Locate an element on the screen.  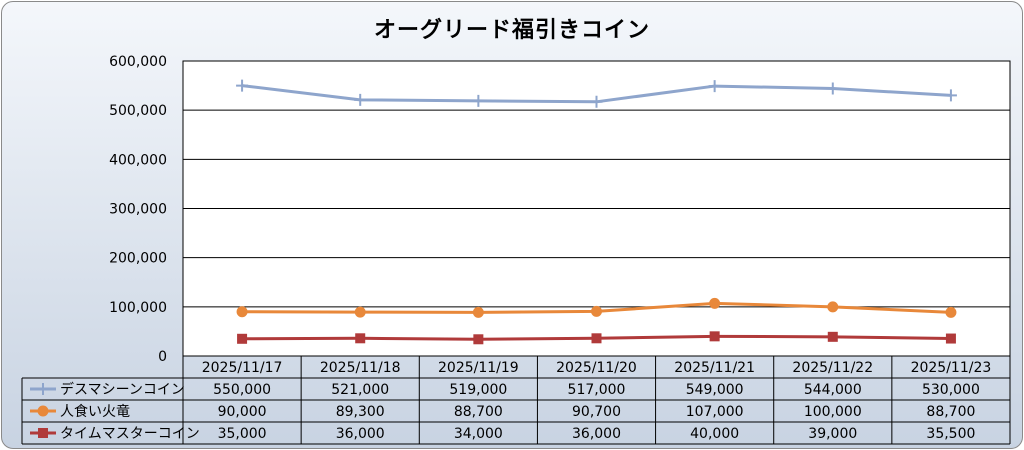
x-tick-label: 2025/11/18 is located at coordinates (360, 368).